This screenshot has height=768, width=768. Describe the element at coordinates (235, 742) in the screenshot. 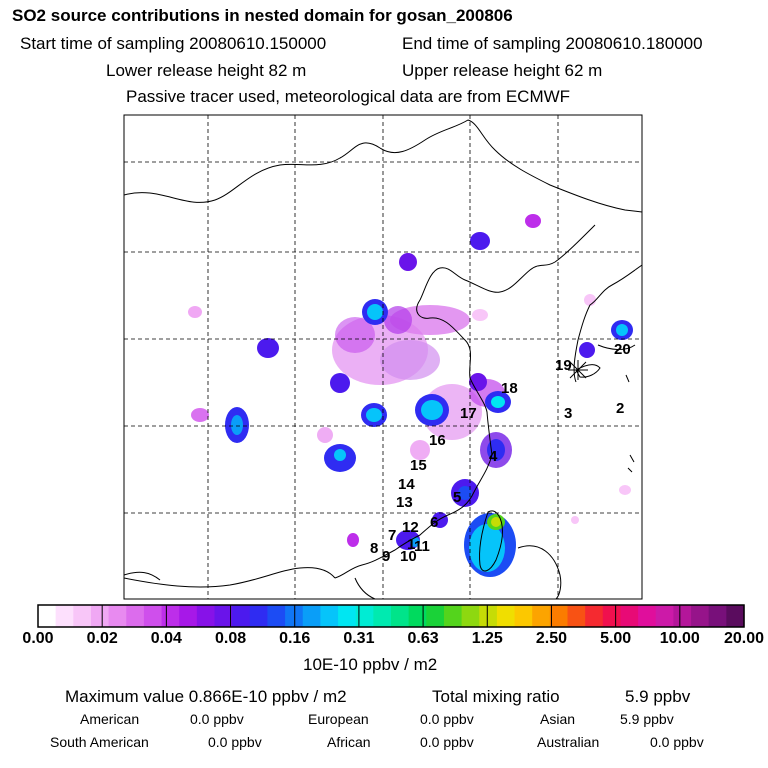

I see `south-american-value: 0.0 ppbv` at that location.